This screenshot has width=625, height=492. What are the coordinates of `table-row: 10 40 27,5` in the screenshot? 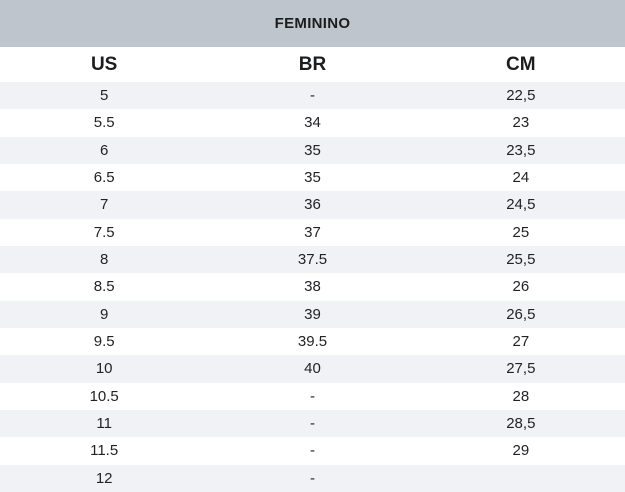 It's located at (312, 369).